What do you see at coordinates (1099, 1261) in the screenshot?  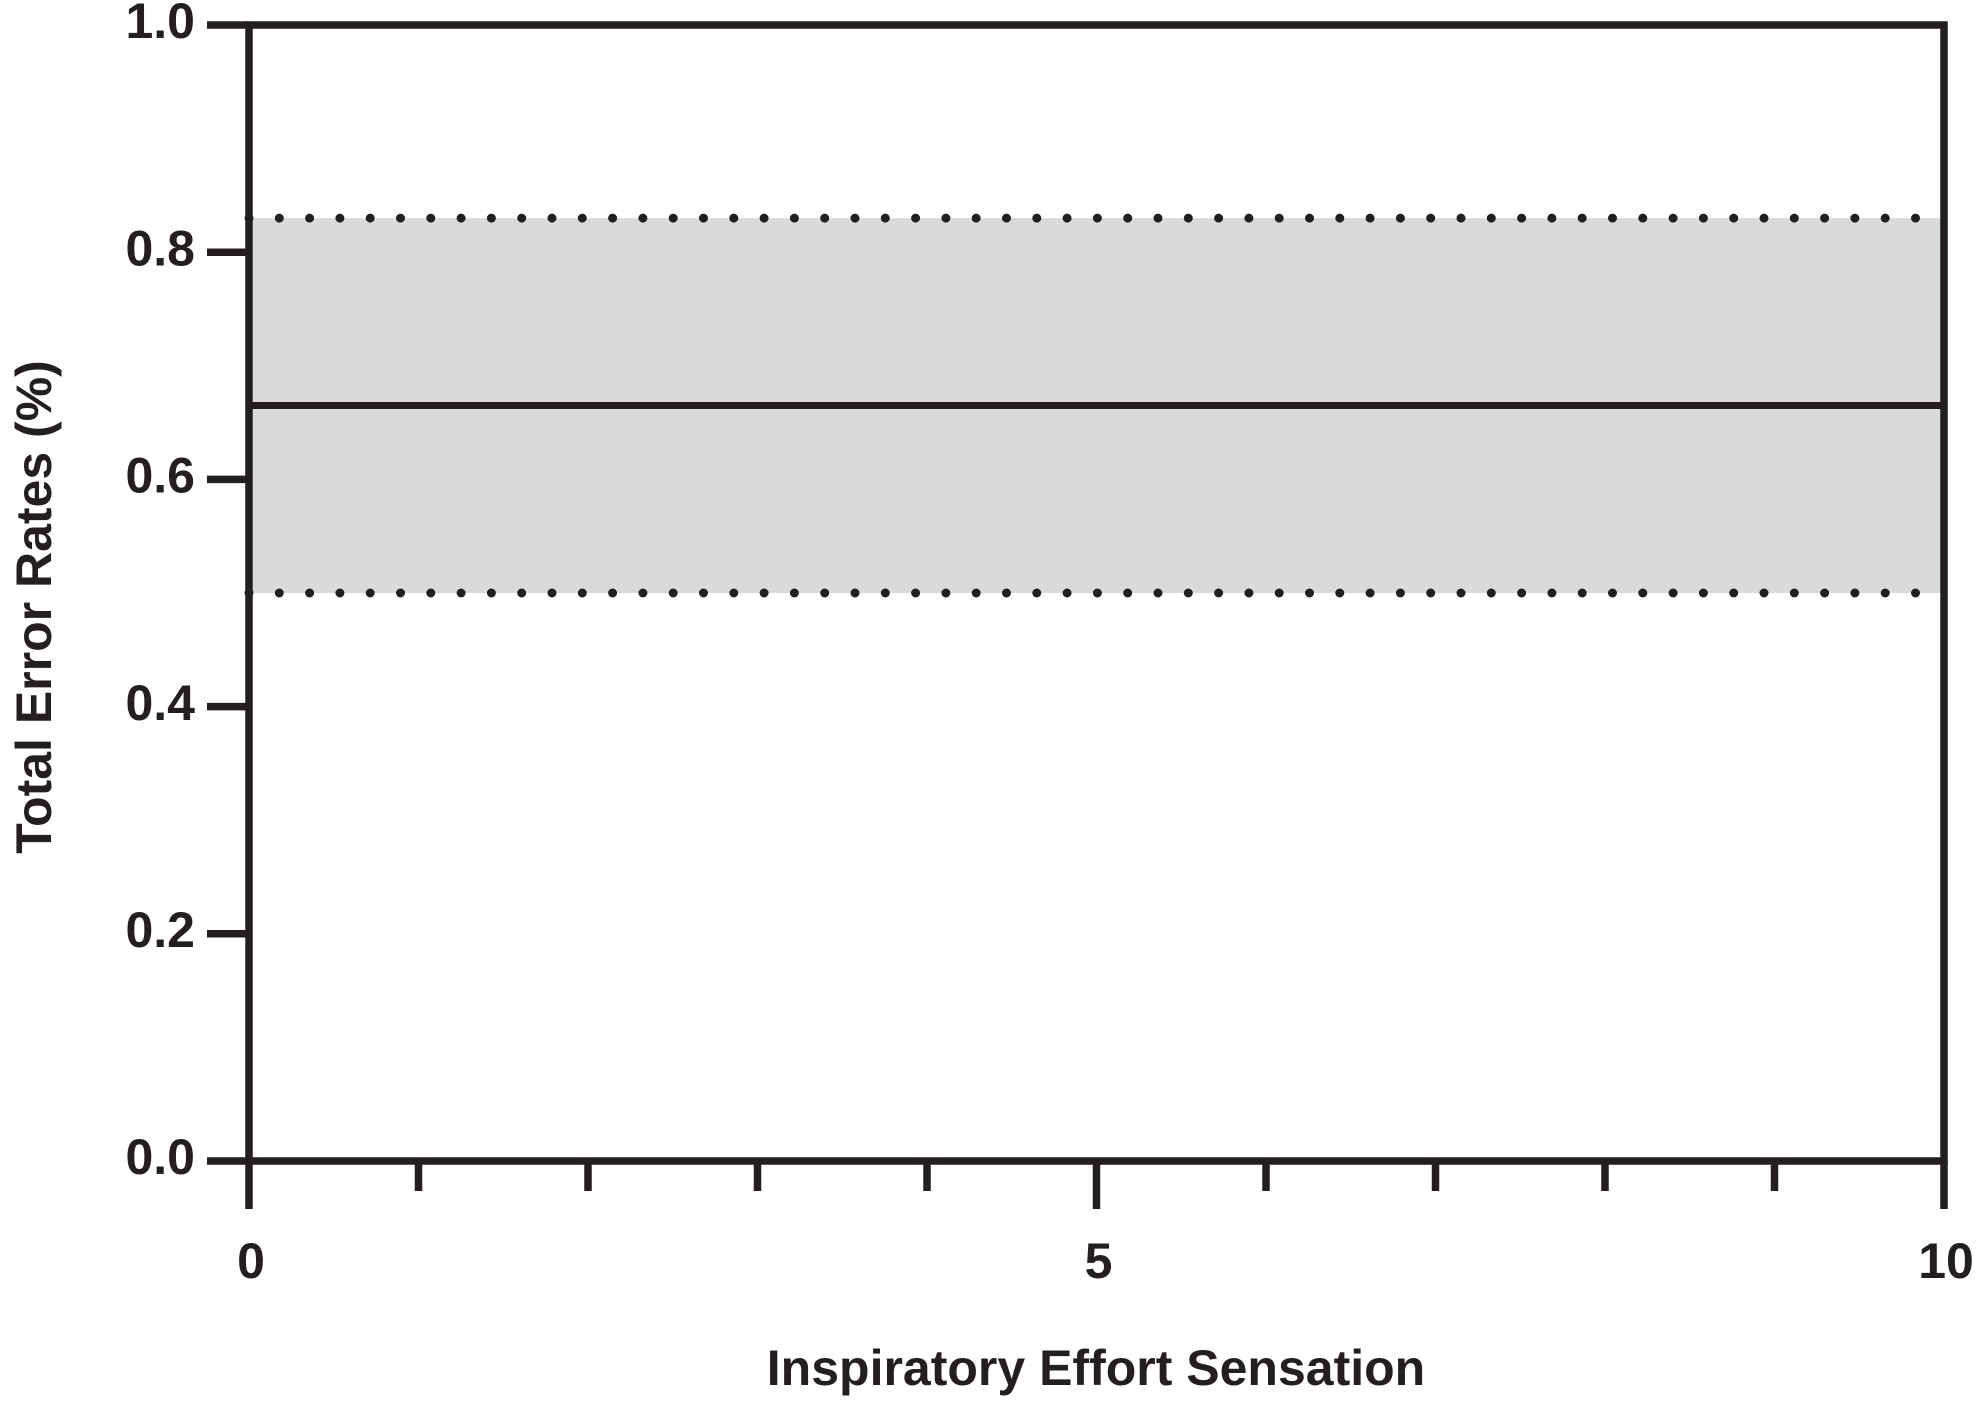 I see `x-tick-label: 5` at bounding box center [1099, 1261].